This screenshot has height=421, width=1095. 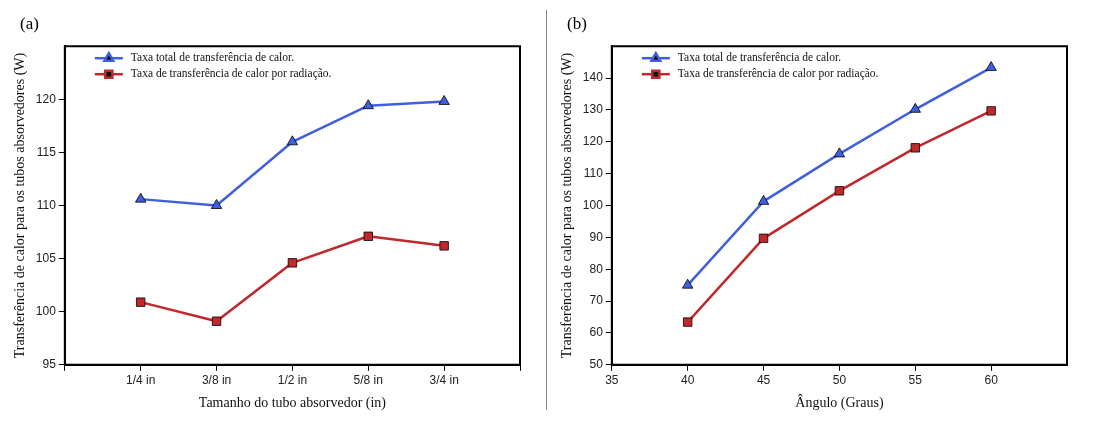 What do you see at coordinates (292, 380) in the screenshot?
I see `x-tick-label: 1/2 in` at bounding box center [292, 380].